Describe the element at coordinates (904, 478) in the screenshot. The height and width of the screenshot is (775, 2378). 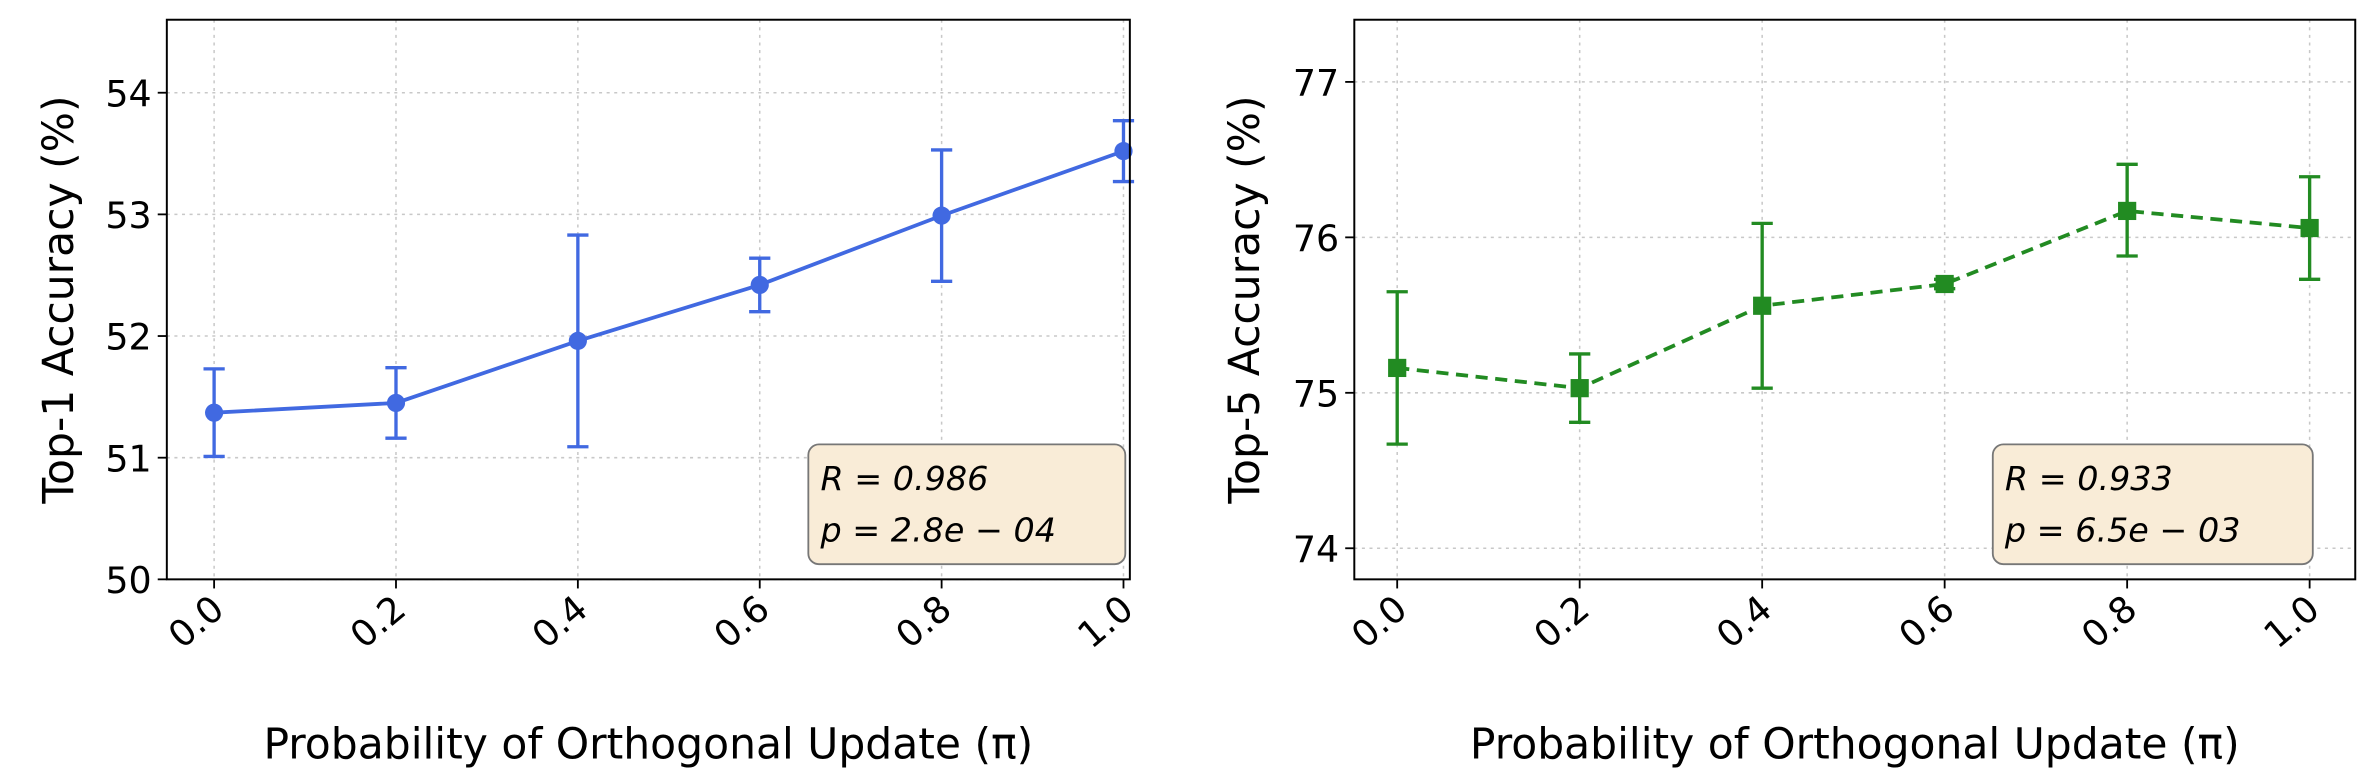
I see `correlation-r-label: R = 0.986` at that location.